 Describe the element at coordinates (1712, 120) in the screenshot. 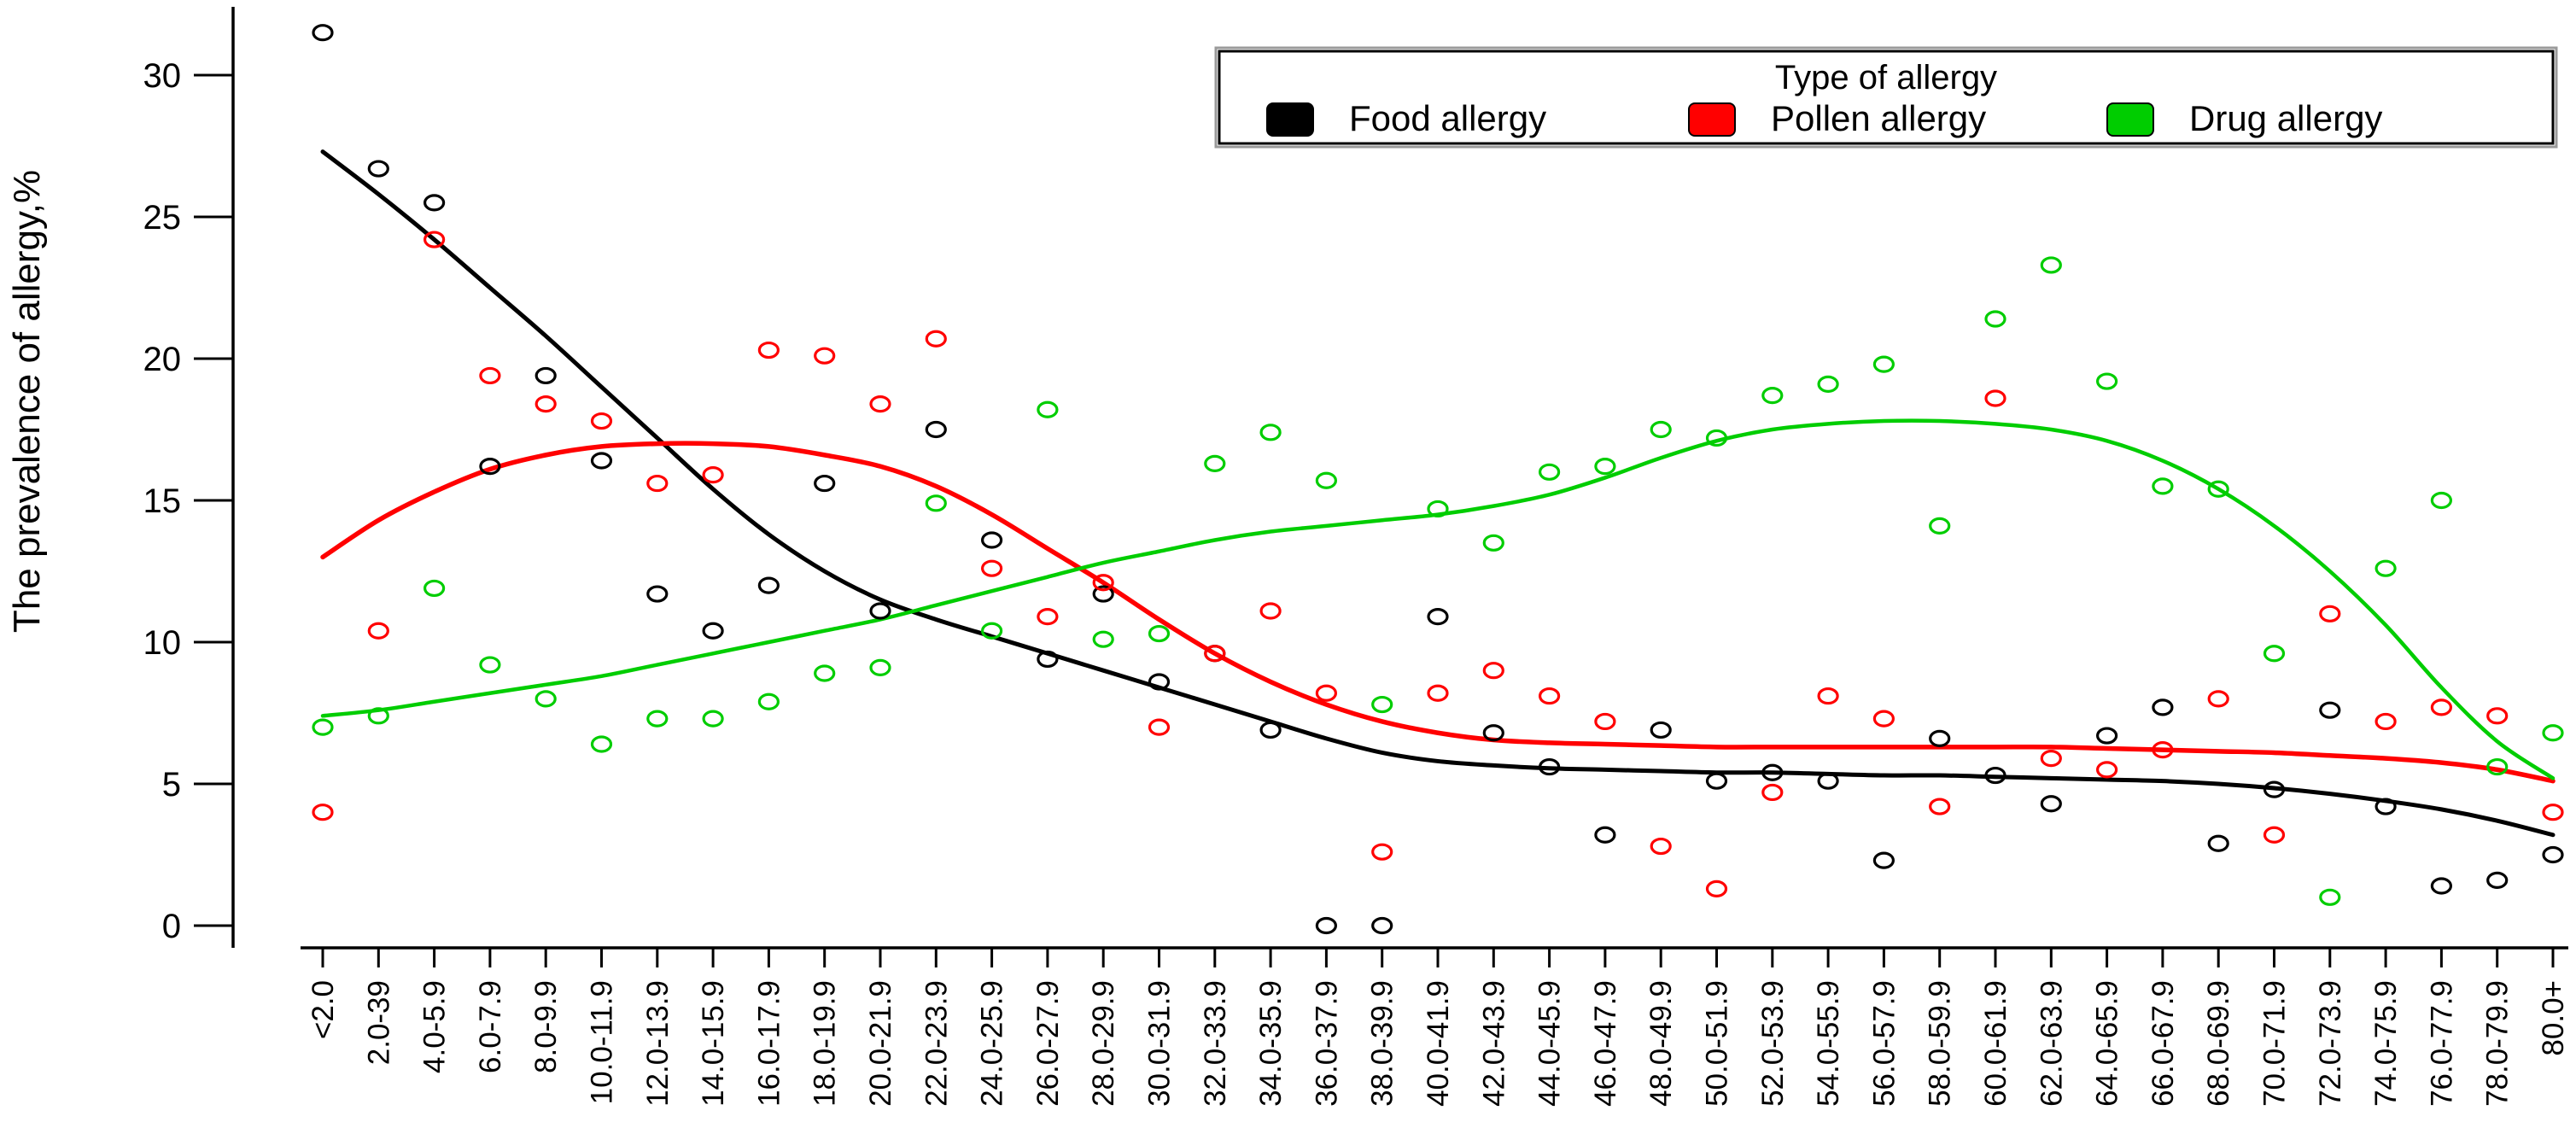

I see `legend-swatch-pollen` at that location.